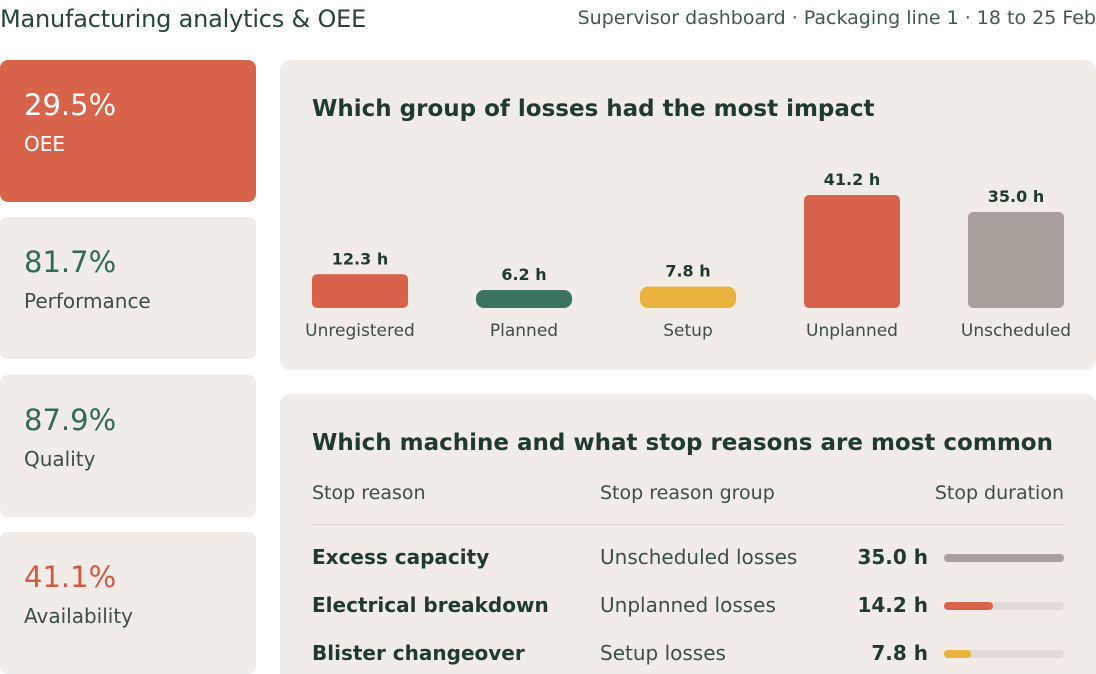 Image resolution: width=1096 pixels, height=674 pixels. I want to click on bar-unregistered, so click(360, 291).